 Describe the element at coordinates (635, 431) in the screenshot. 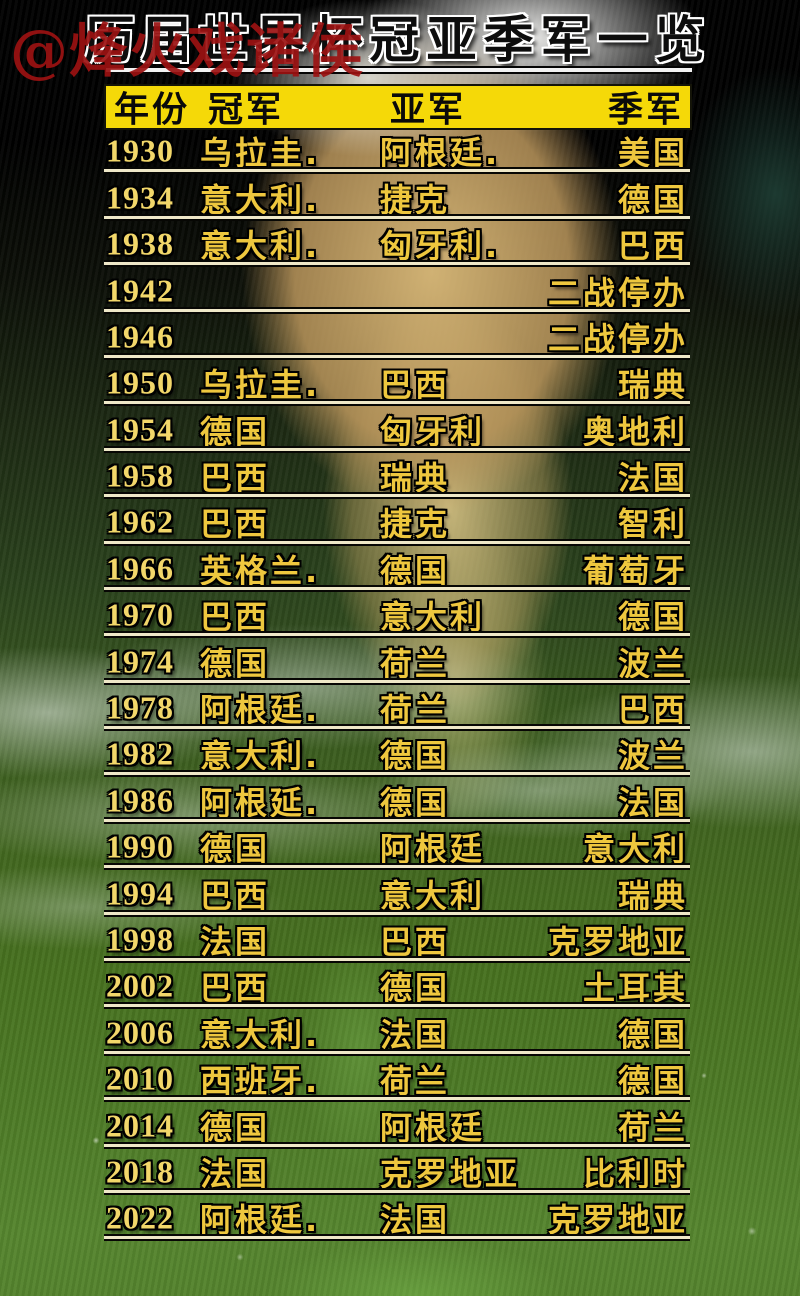

I see `cell-third: 奥地利` at that location.